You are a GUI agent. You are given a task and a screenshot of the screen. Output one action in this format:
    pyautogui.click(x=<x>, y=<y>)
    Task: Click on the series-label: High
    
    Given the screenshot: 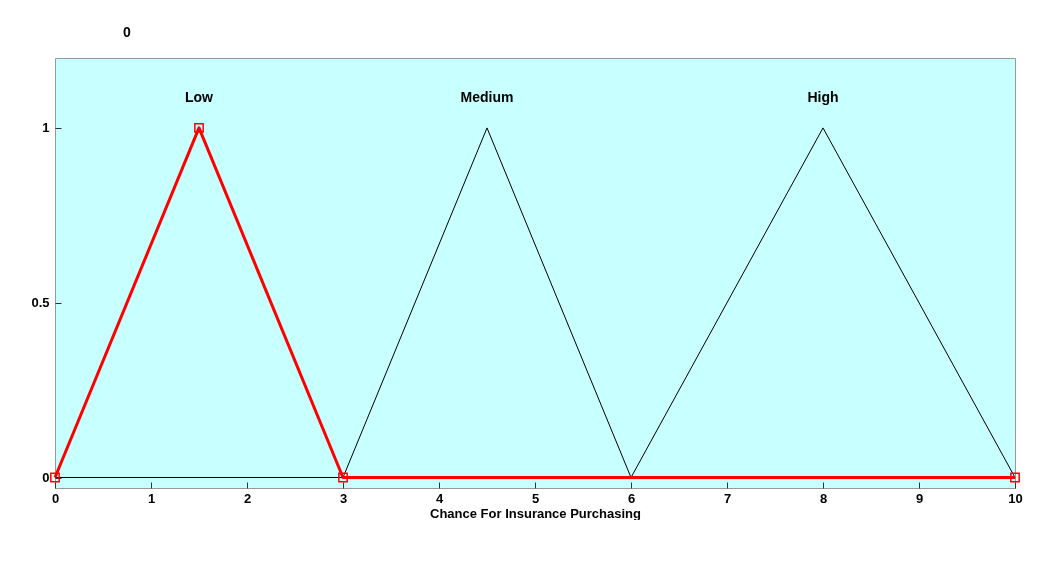 What is the action you would take?
    pyautogui.click(x=823, y=96)
    